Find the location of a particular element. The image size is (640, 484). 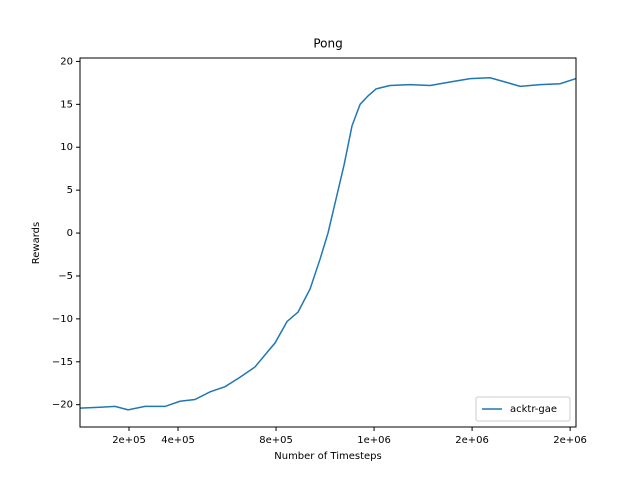

y-tick-label: −20 is located at coordinates (62, 405).